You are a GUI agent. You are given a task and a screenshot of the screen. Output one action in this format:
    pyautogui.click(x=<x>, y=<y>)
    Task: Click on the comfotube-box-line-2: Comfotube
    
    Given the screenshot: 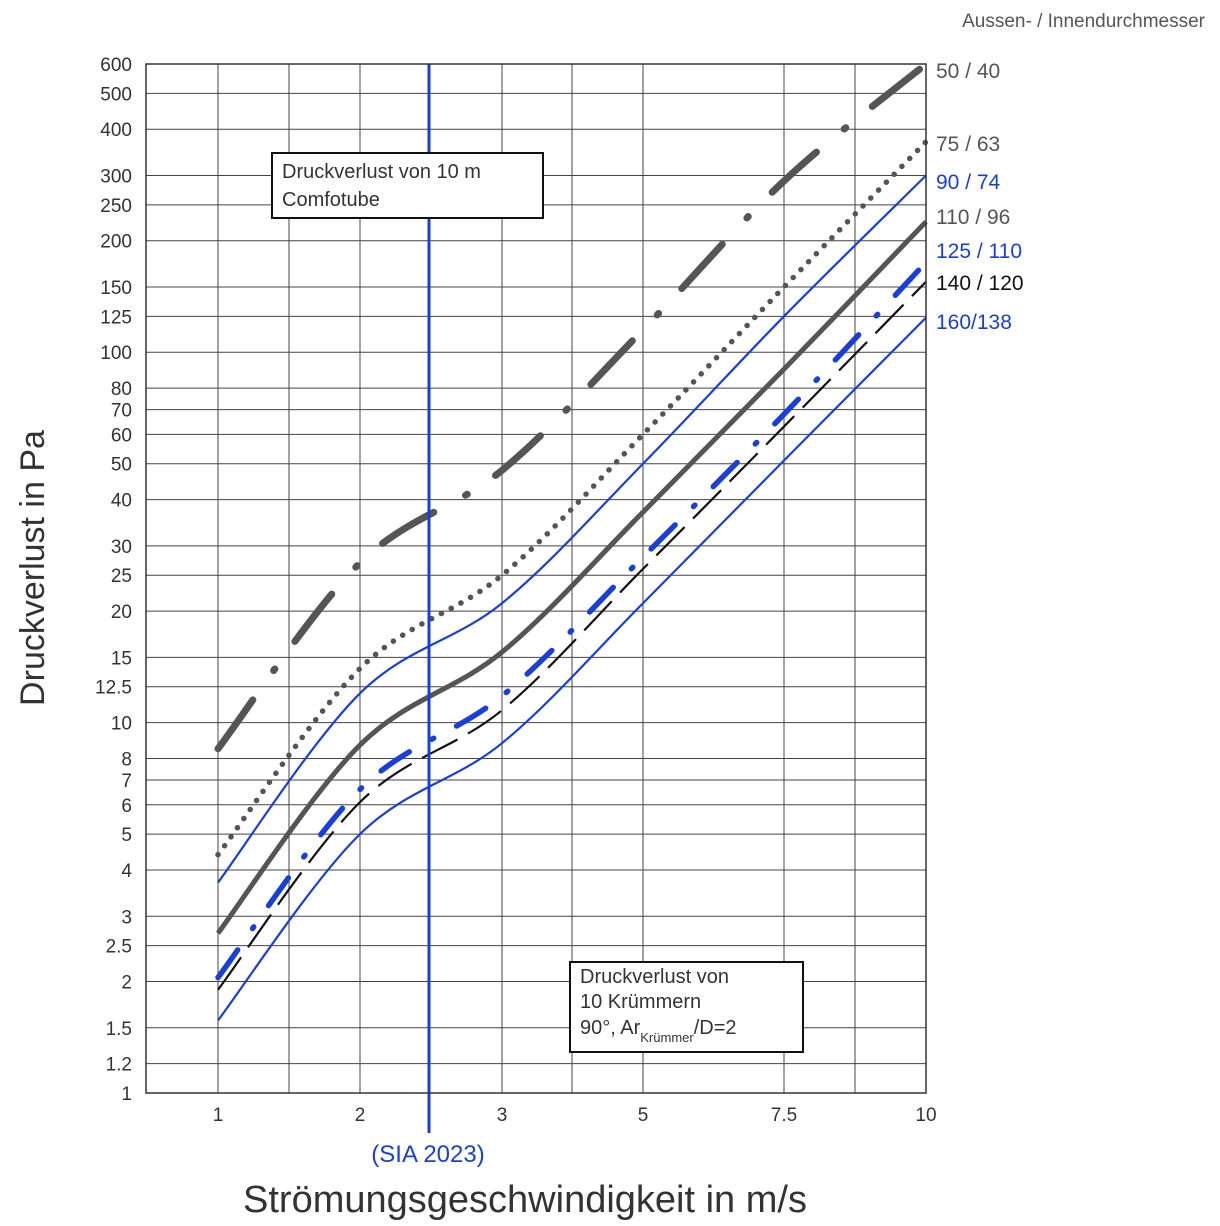 What is the action you would take?
    pyautogui.click(x=331, y=200)
    